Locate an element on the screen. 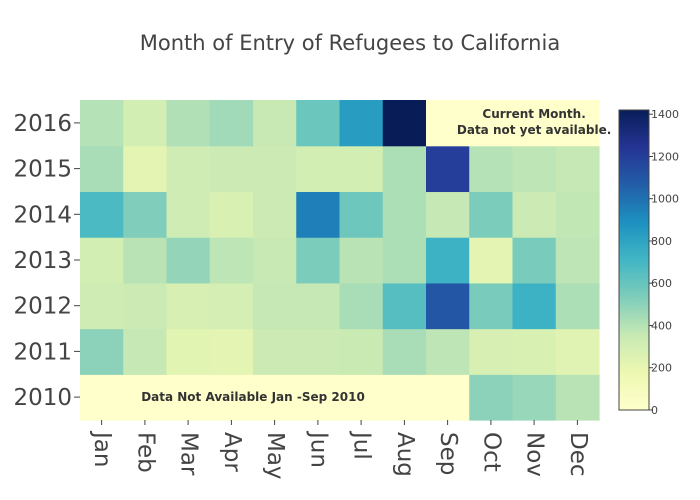 The width and height of the screenshot is (700, 500). heatmap-cell-2012-jul is located at coordinates (361, 306).